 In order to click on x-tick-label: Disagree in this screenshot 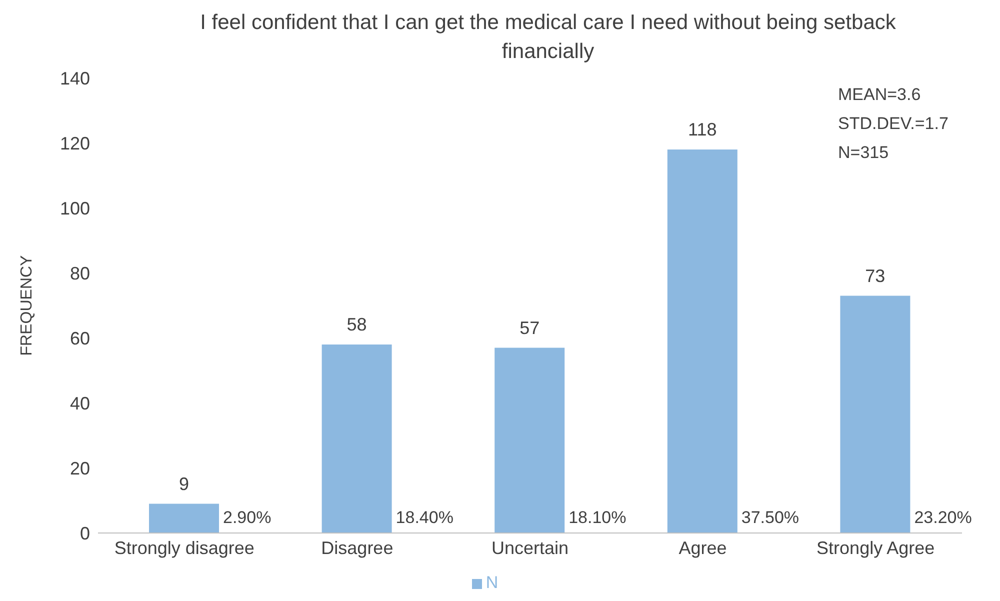, I will do `click(357, 548)`.